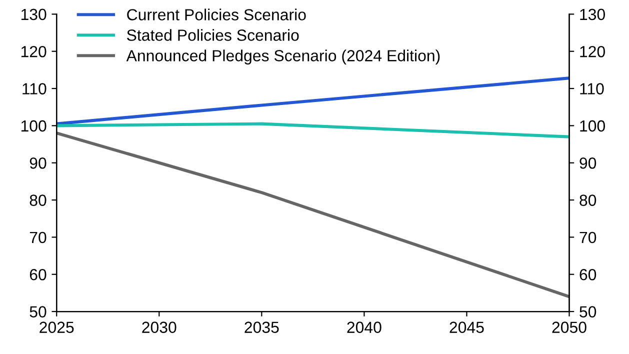 This screenshot has height=354, width=629. What do you see at coordinates (38, 274) in the screenshot?
I see `y-tick-label: 60` at bounding box center [38, 274].